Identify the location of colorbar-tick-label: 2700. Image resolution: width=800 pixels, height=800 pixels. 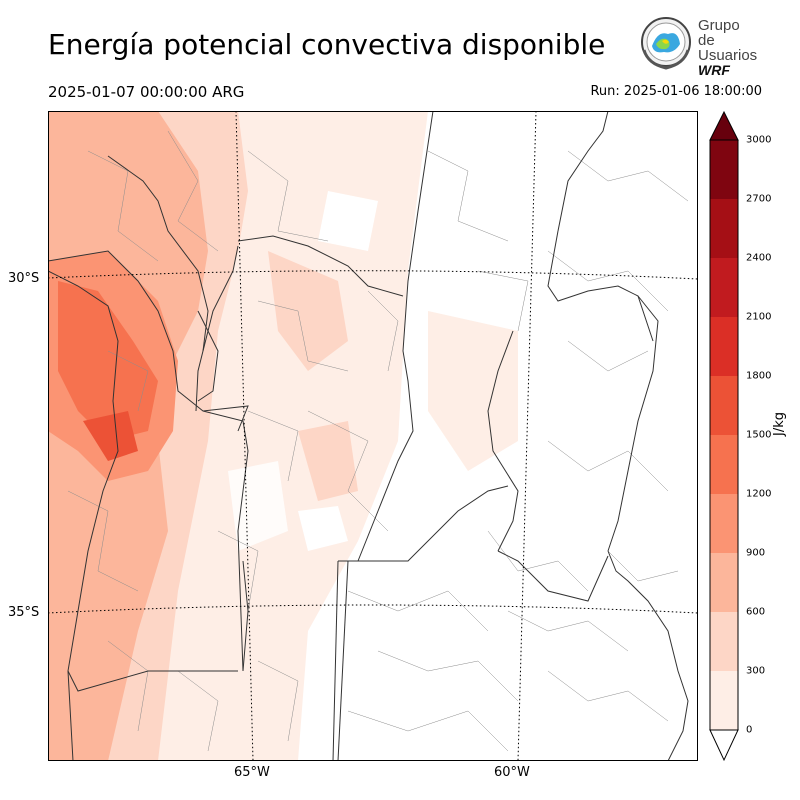
(759, 199).